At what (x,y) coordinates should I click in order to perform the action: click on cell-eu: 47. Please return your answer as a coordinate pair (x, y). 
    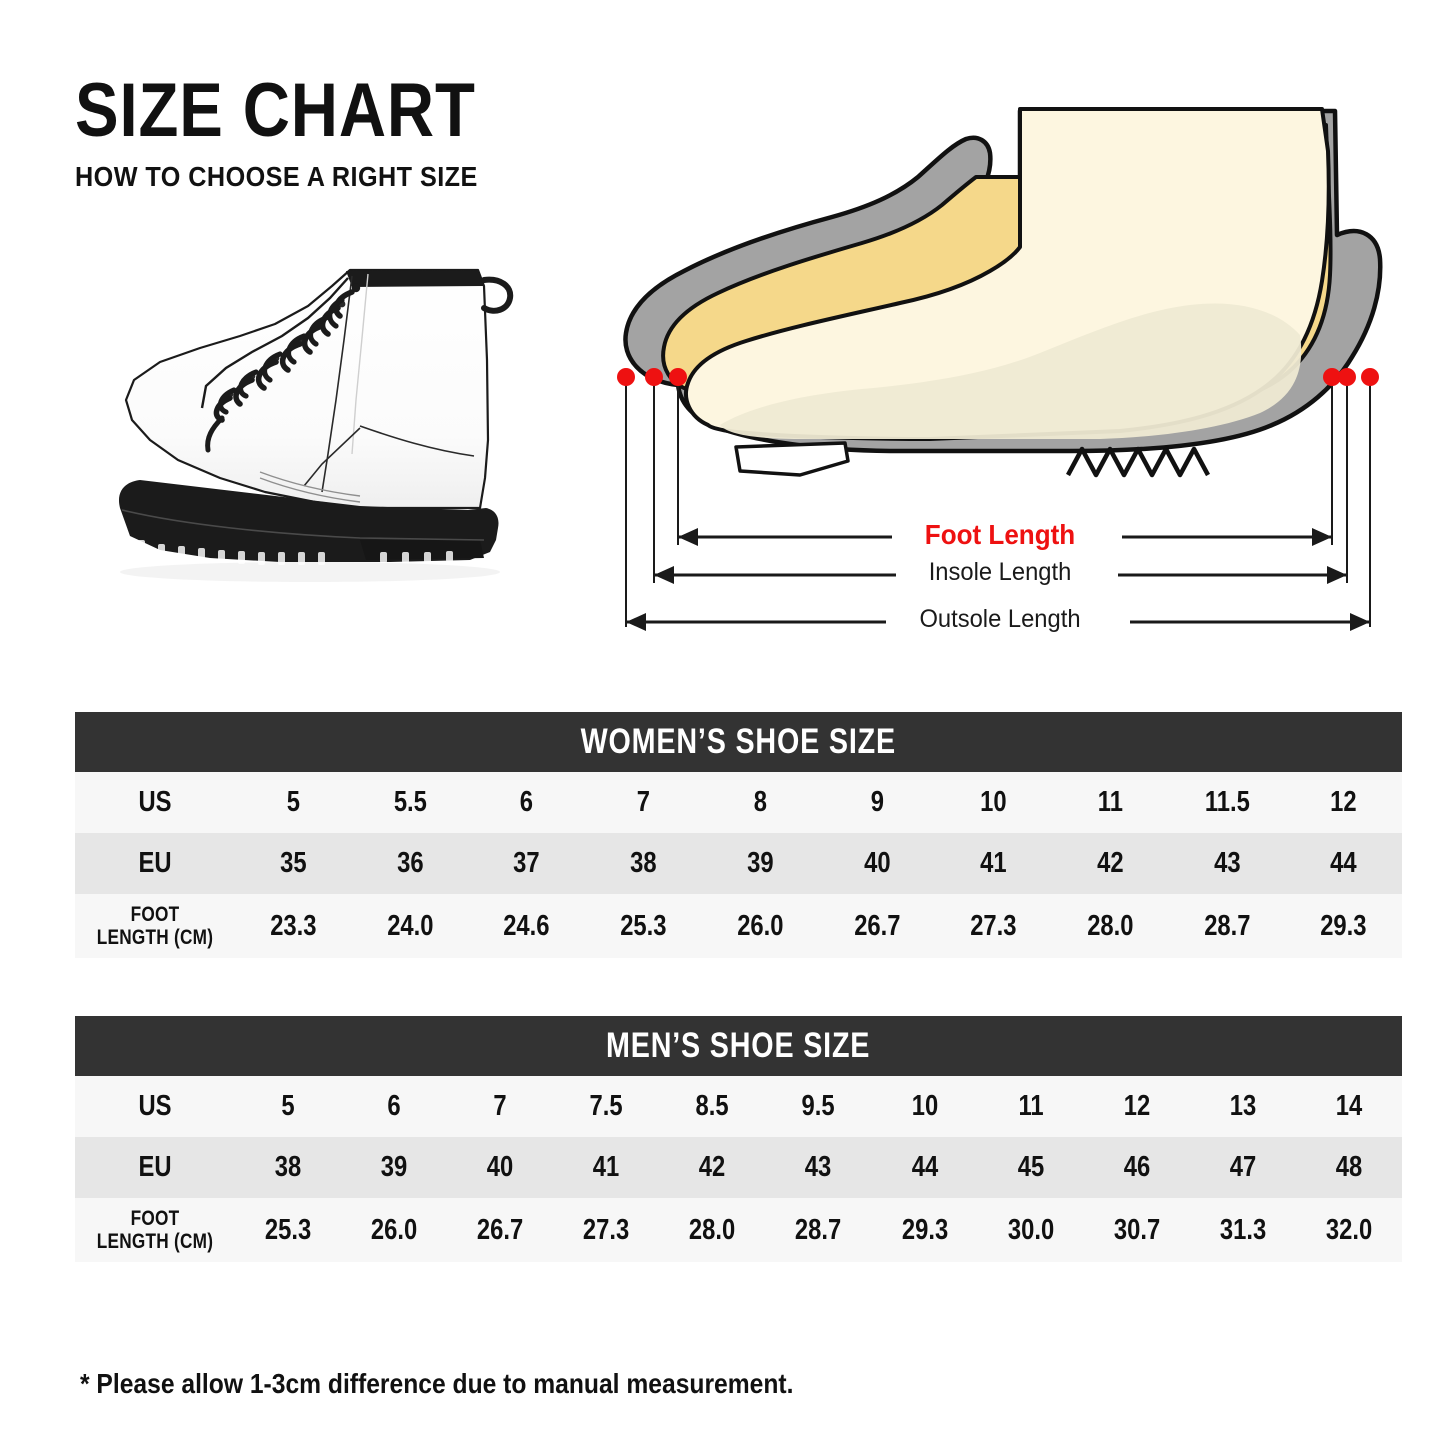
    Looking at the image, I should click on (1243, 1167).